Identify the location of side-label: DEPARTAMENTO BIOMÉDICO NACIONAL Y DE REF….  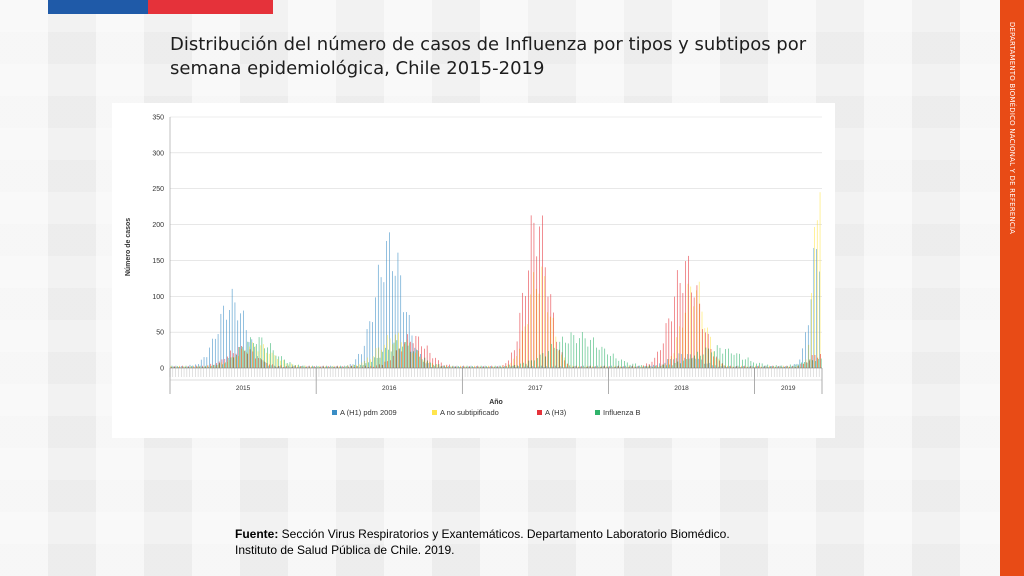
(1012, 128).